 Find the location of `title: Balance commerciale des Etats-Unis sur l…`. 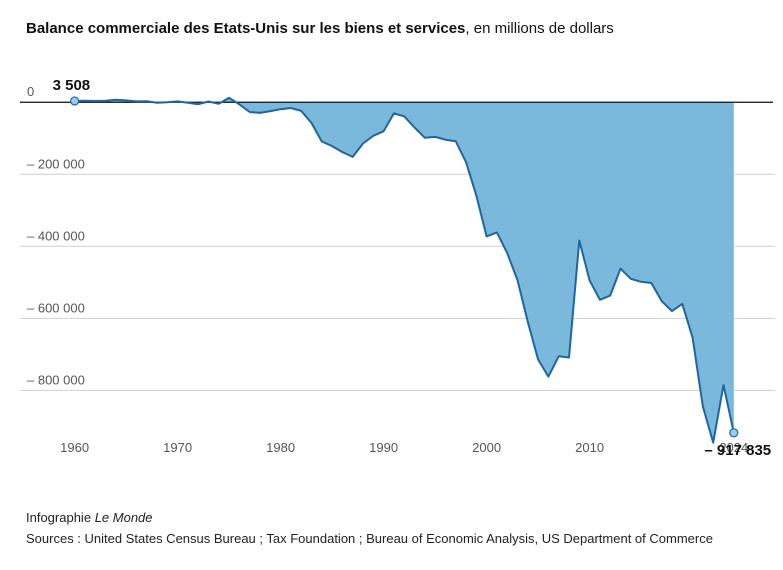

title: Balance commerciale des Etats-Unis sur l… is located at coordinates (245, 28).